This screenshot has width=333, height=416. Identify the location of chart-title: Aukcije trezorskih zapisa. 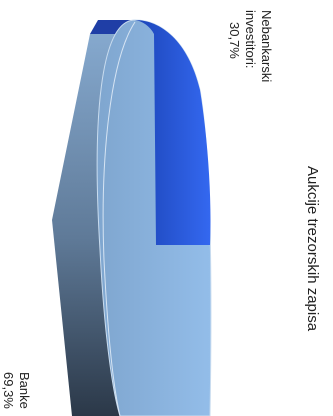
(312, 249).